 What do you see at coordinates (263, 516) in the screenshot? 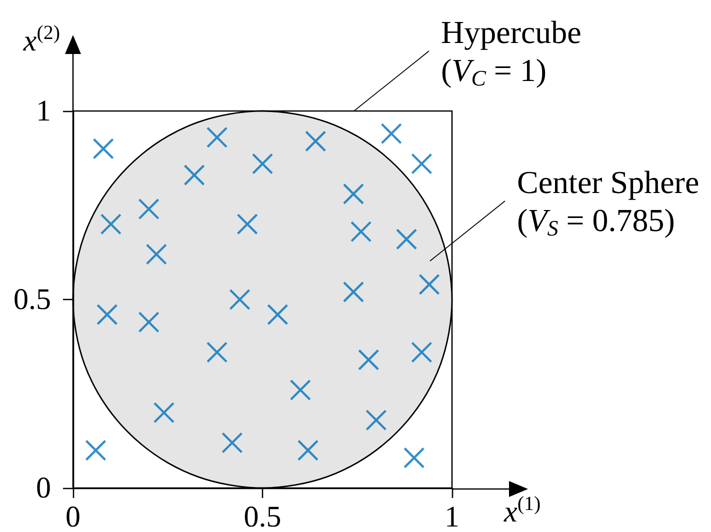
I see `x-tick-label: 0.5` at bounding box center [263, 516].